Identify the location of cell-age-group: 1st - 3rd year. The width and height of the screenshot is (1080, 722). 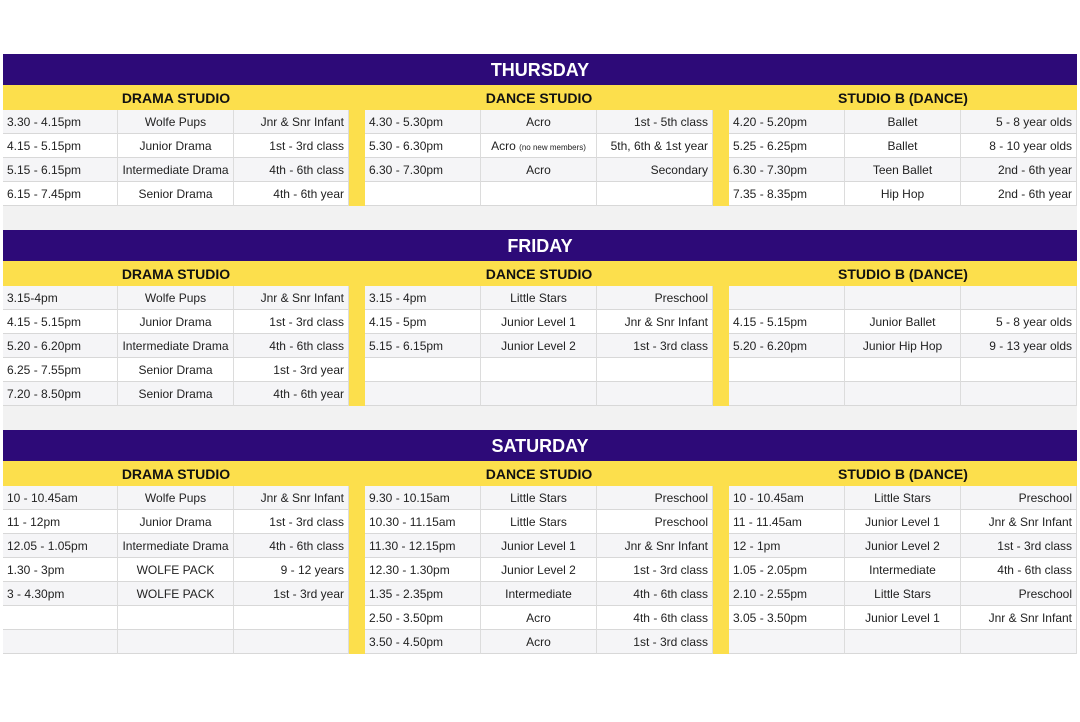
(291, 370).